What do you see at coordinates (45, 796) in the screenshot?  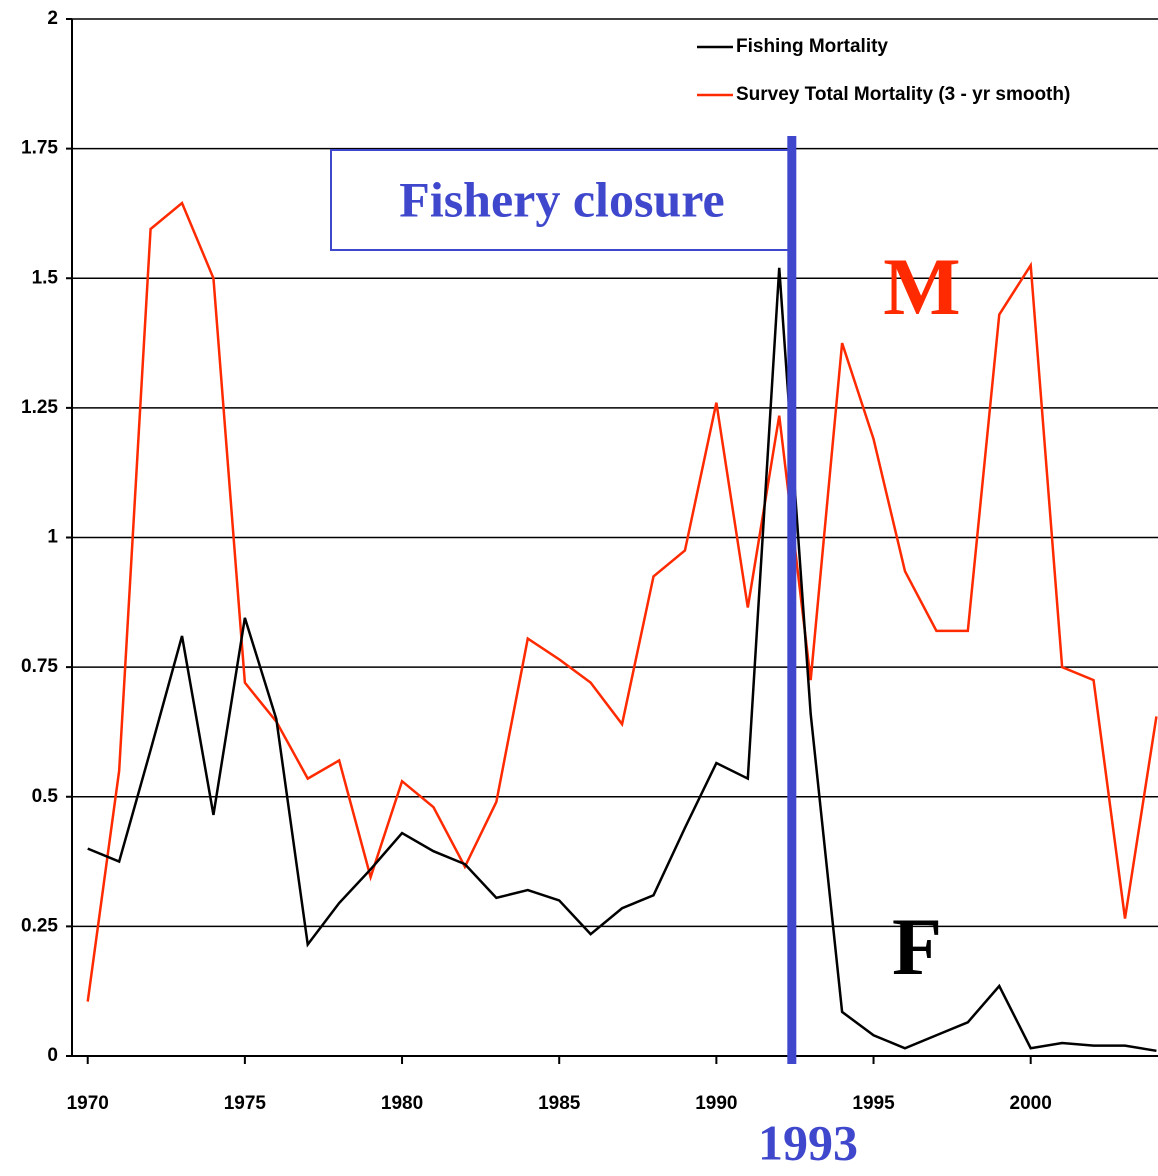 I see `y-tick-label: 0.5` at bounding box center [45, 796].